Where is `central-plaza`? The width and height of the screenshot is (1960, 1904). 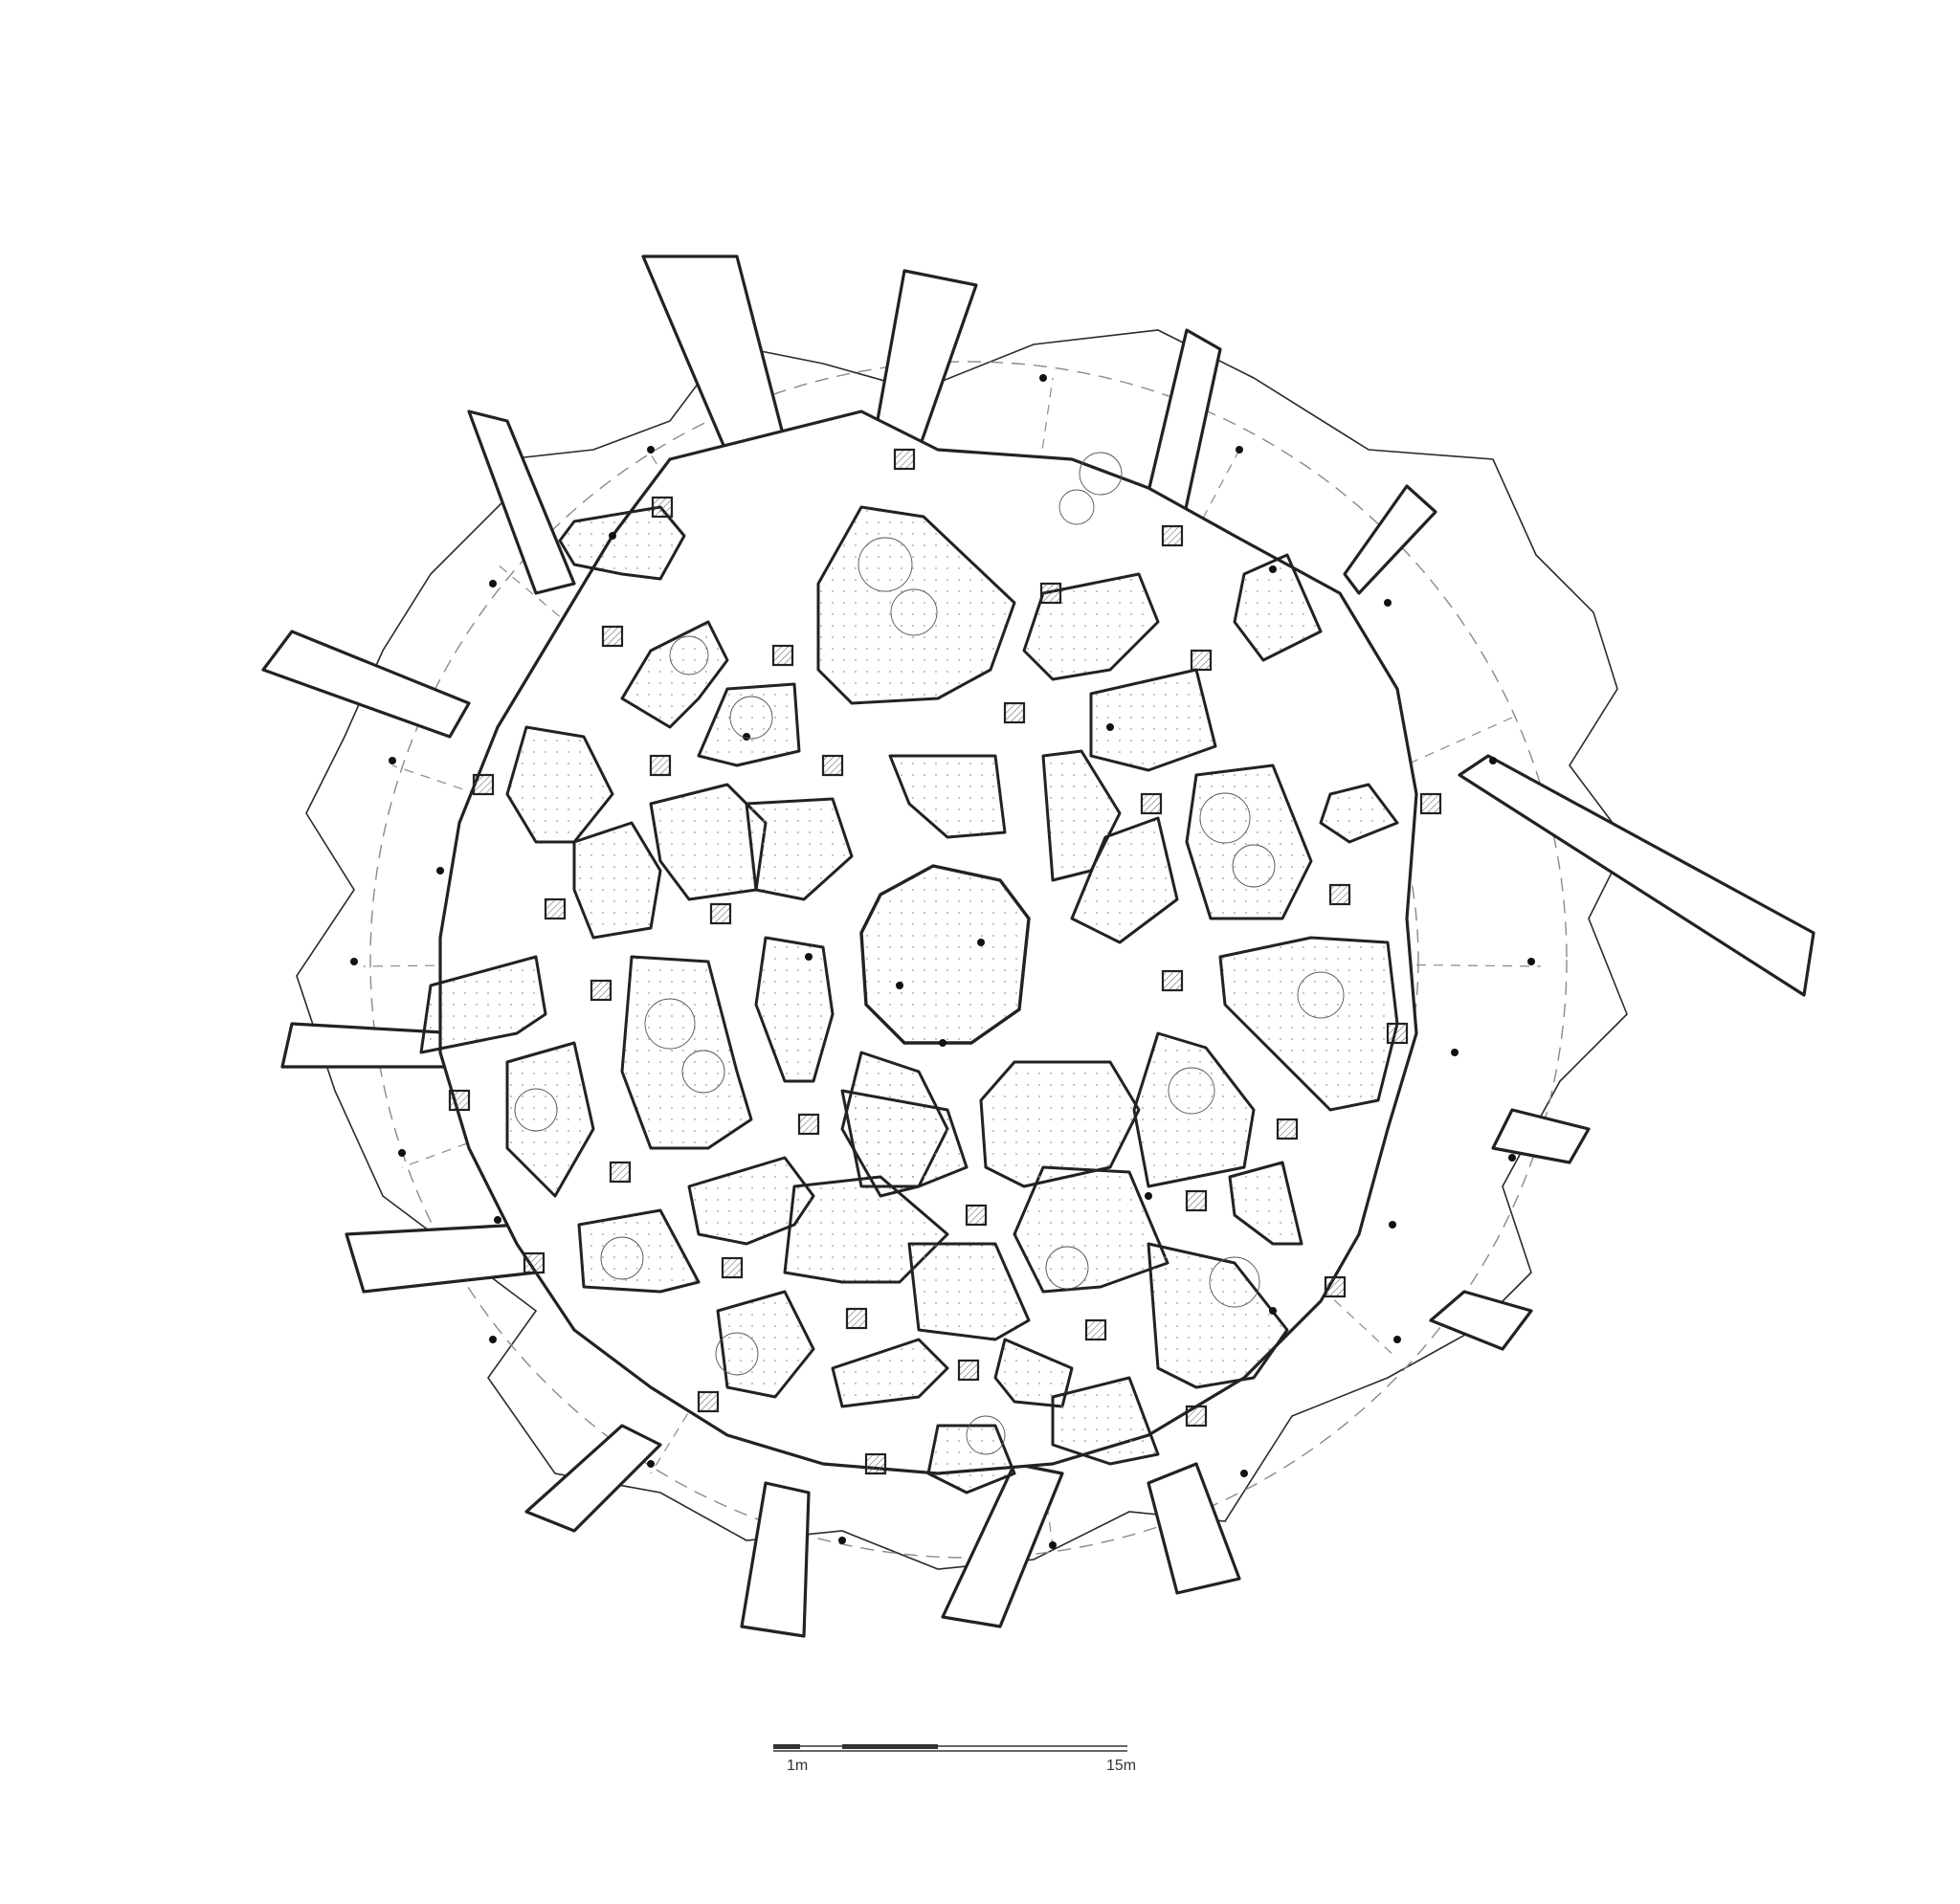
central-plaza is located at coordinates (945, 954).